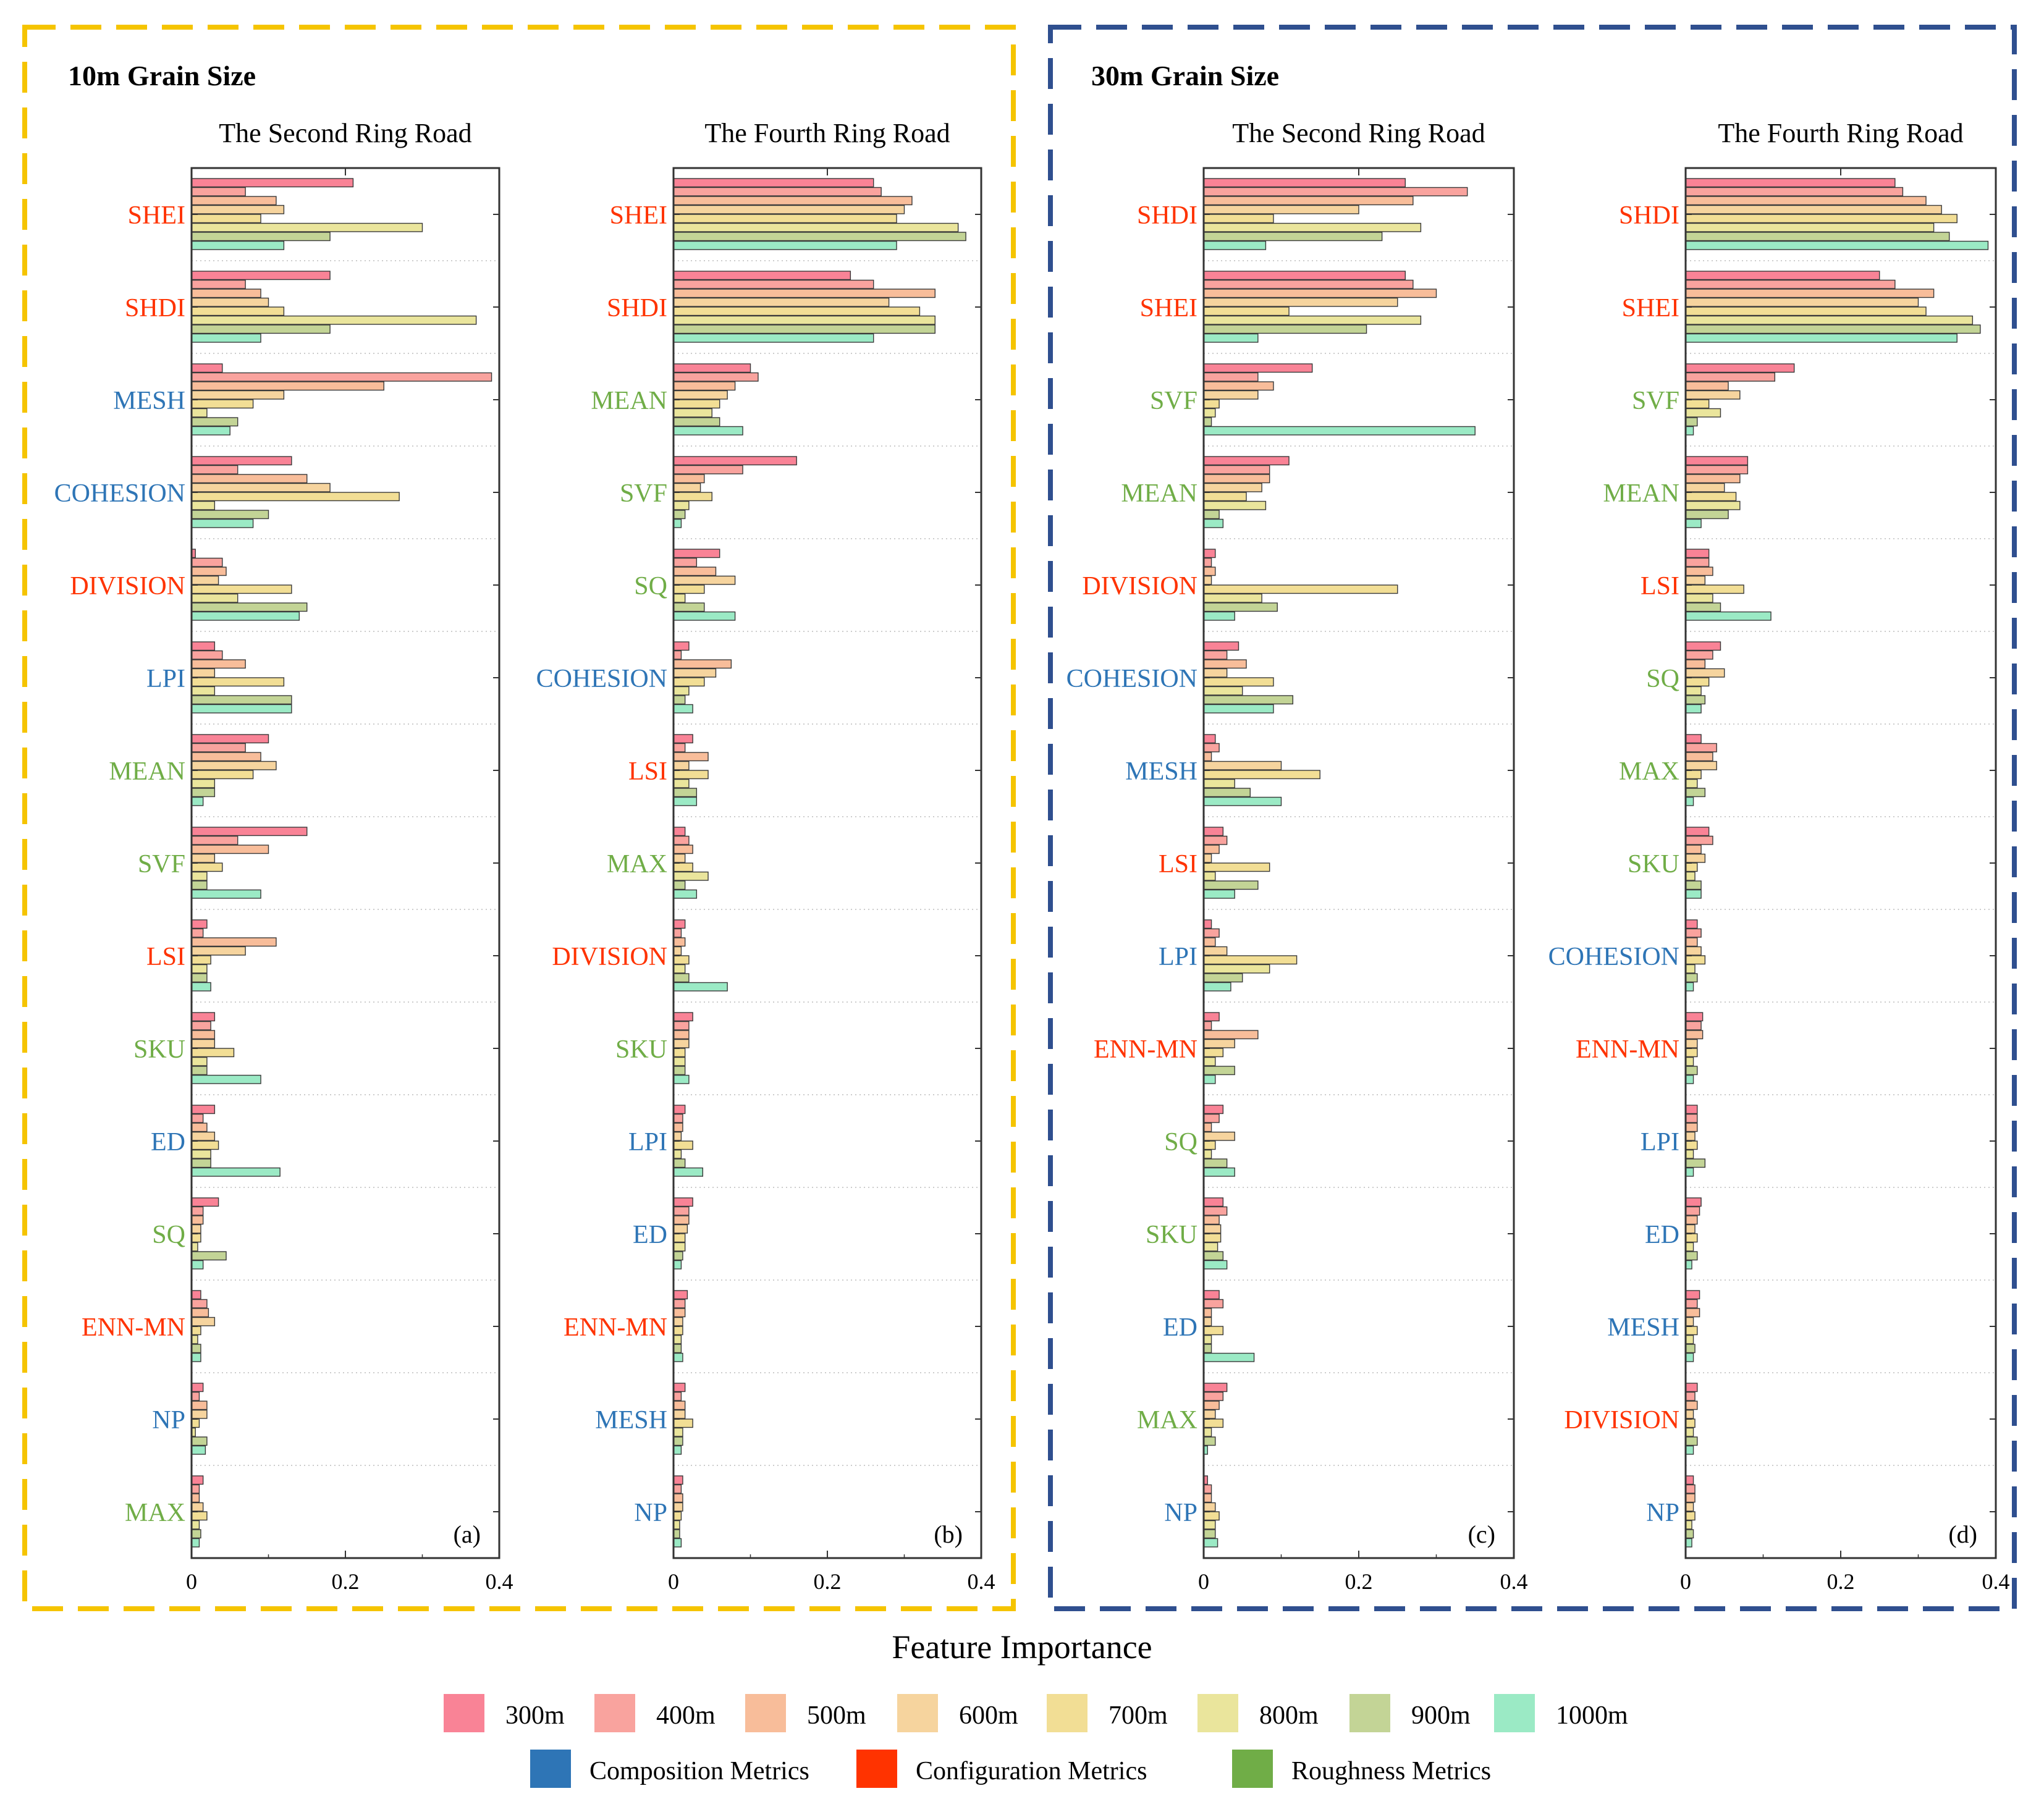 The image size is (2044, 1820). What do you see at coordinates (226, 894) in the screenshot?
I see `bar-svf-1000m` at bounding box center [226, 894].